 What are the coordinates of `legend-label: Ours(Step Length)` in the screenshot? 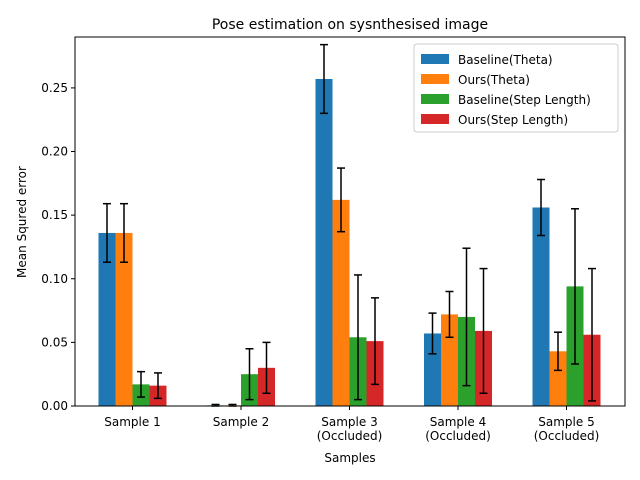 It's located at (513, 120).